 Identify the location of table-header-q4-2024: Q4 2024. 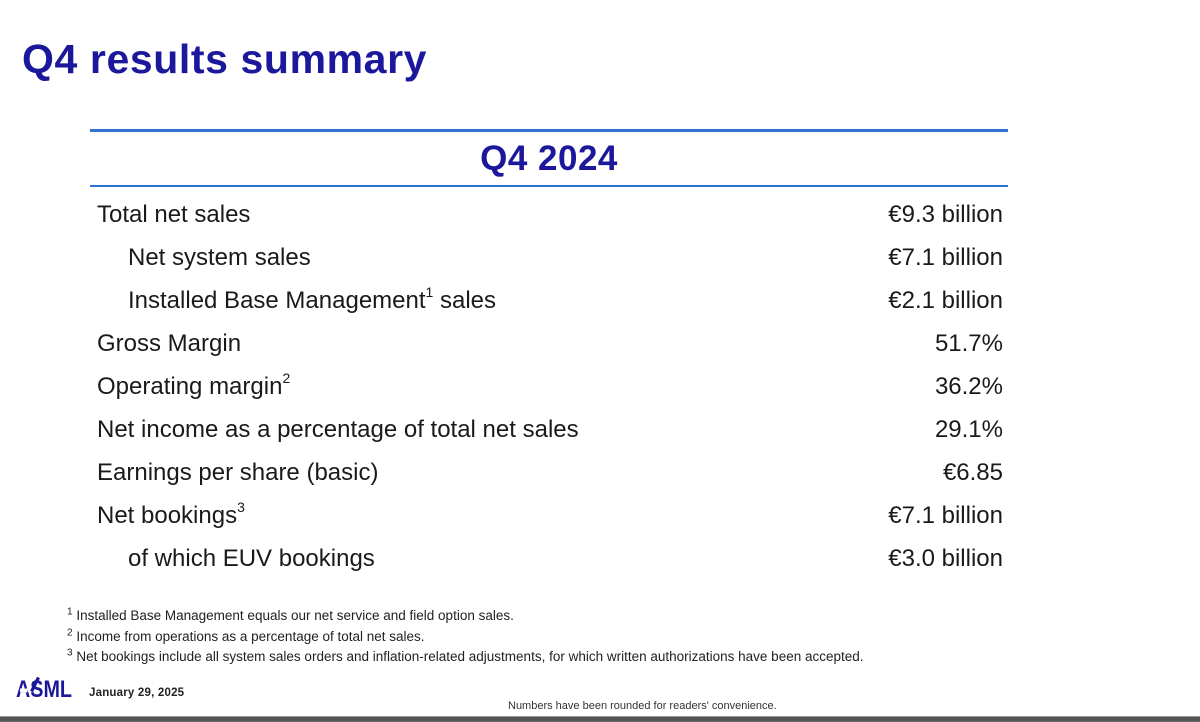
(549, 158).